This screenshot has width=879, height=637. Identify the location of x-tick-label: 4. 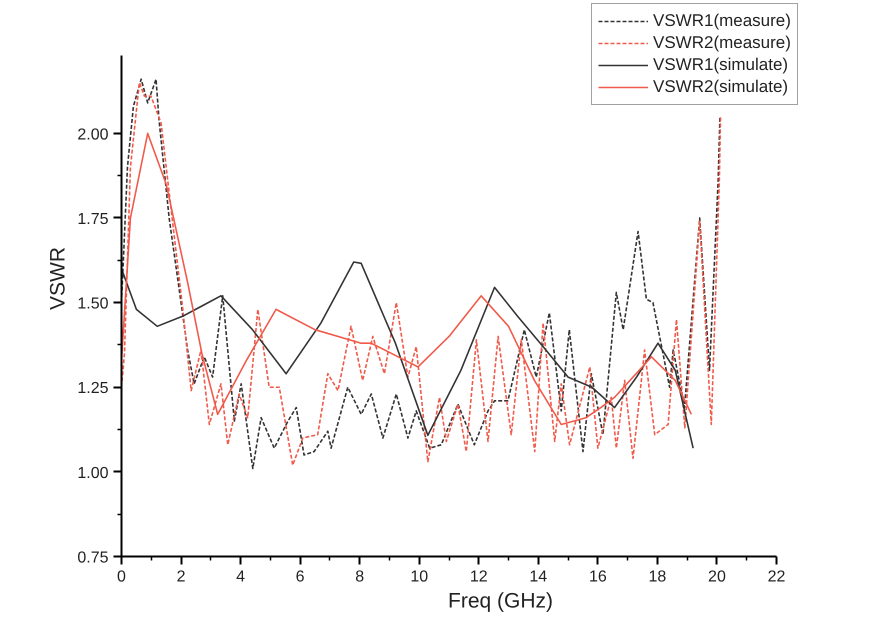
(241, 577).